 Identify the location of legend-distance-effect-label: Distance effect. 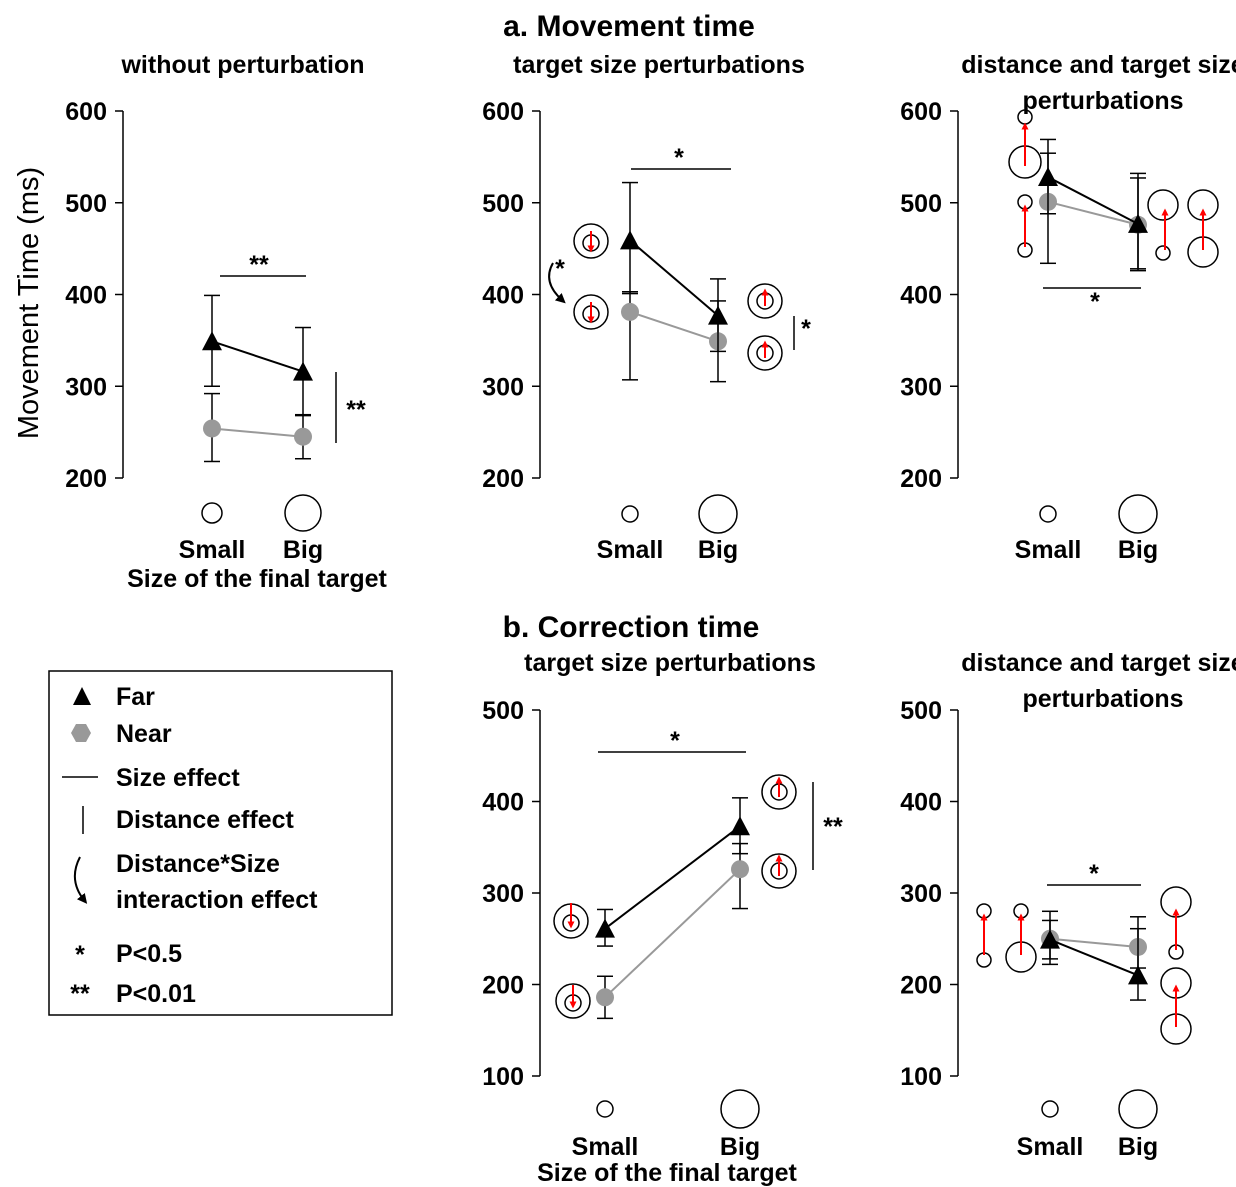
(205, 820).